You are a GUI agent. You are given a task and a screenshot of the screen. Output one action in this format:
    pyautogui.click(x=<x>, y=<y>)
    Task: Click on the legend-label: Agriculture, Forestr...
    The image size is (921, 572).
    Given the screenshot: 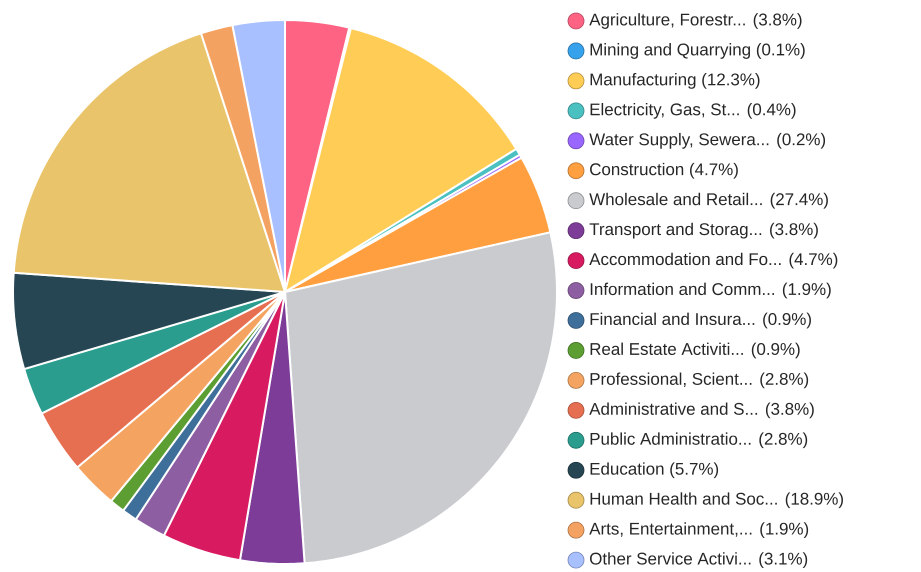 What is the action you would take?
    pyautogui.click(x=667, y=21)
    